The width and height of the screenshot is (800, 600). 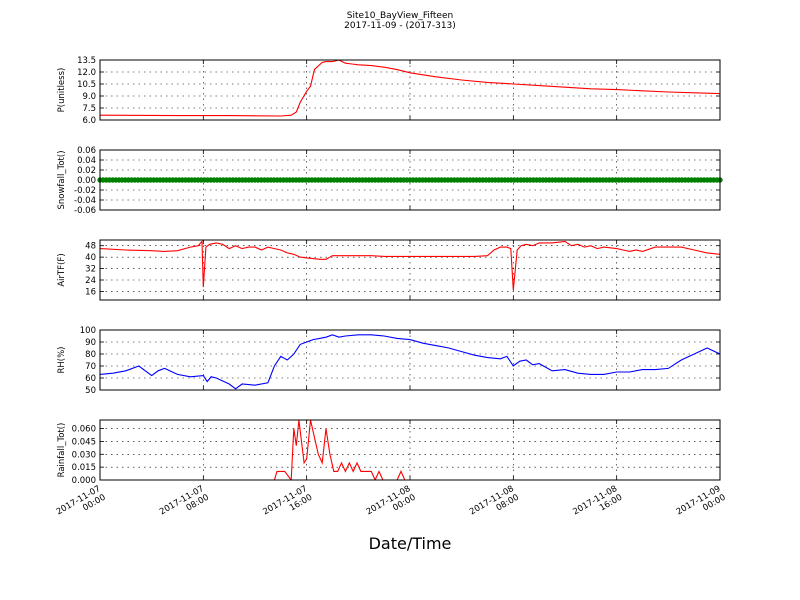 I want to click on x-tick-label: 2017-11-0816:00, so click(x=597, y=505).